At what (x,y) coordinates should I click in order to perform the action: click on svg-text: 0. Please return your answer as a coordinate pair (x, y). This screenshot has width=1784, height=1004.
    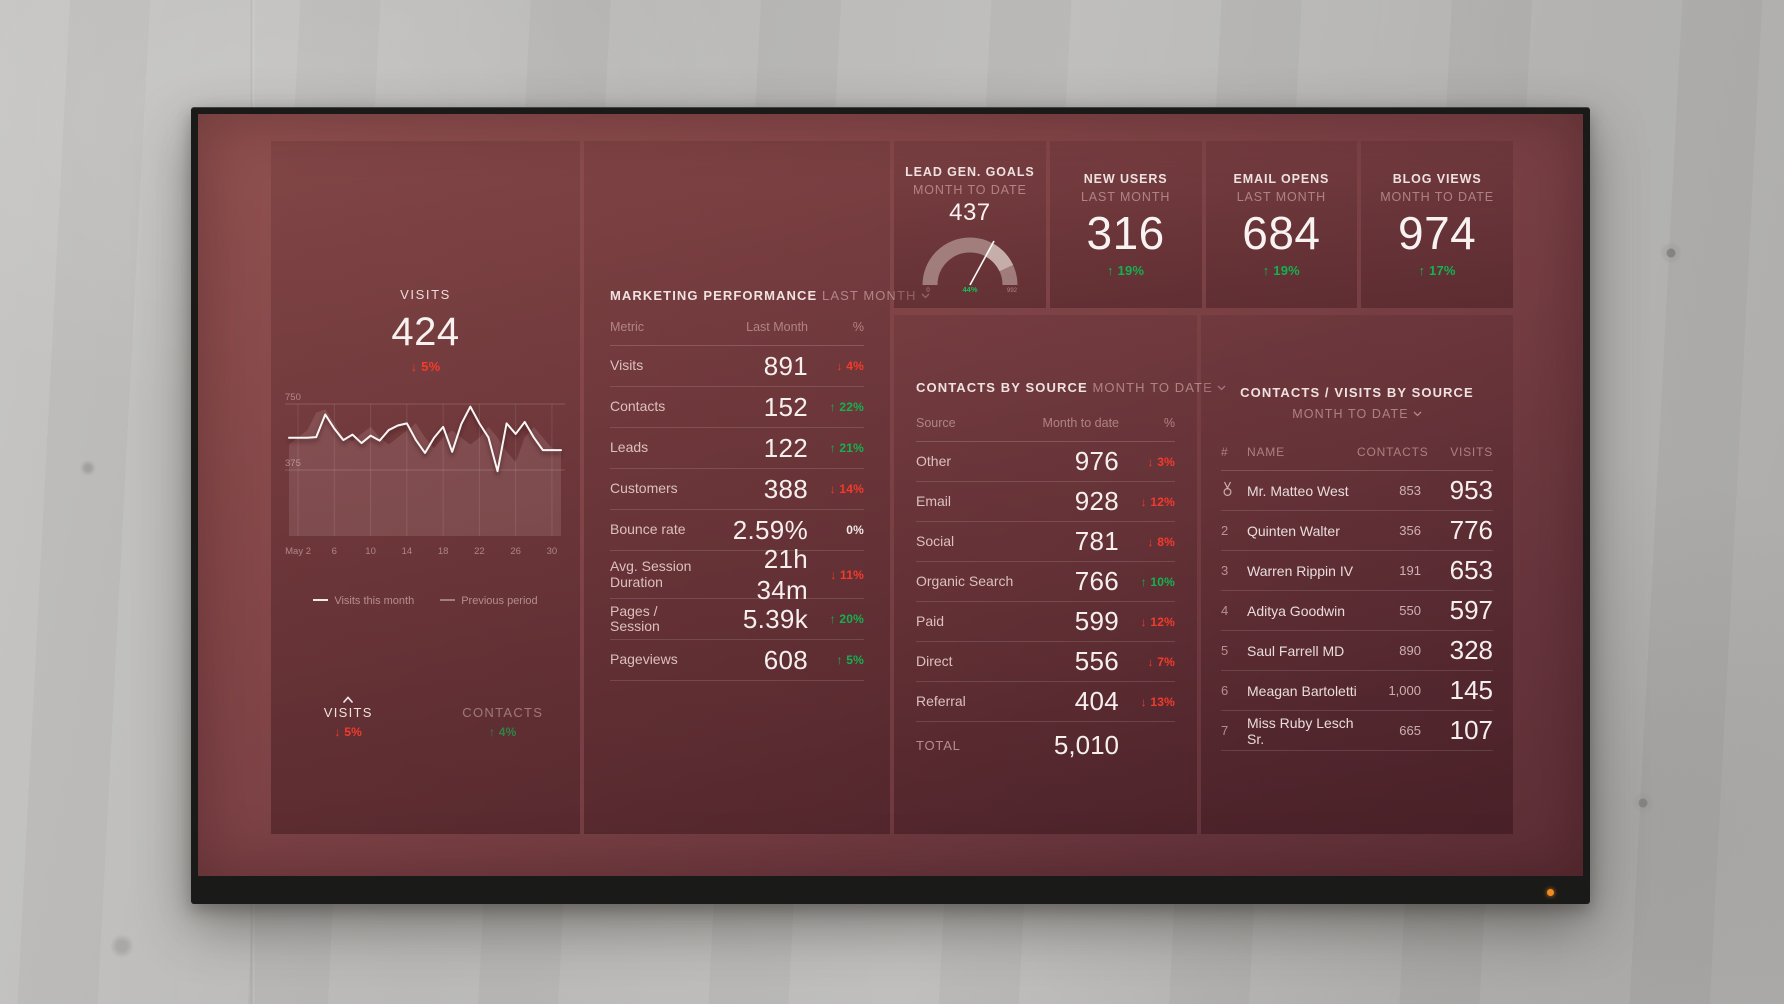
    Looking at the image, I should click on (928, 290).